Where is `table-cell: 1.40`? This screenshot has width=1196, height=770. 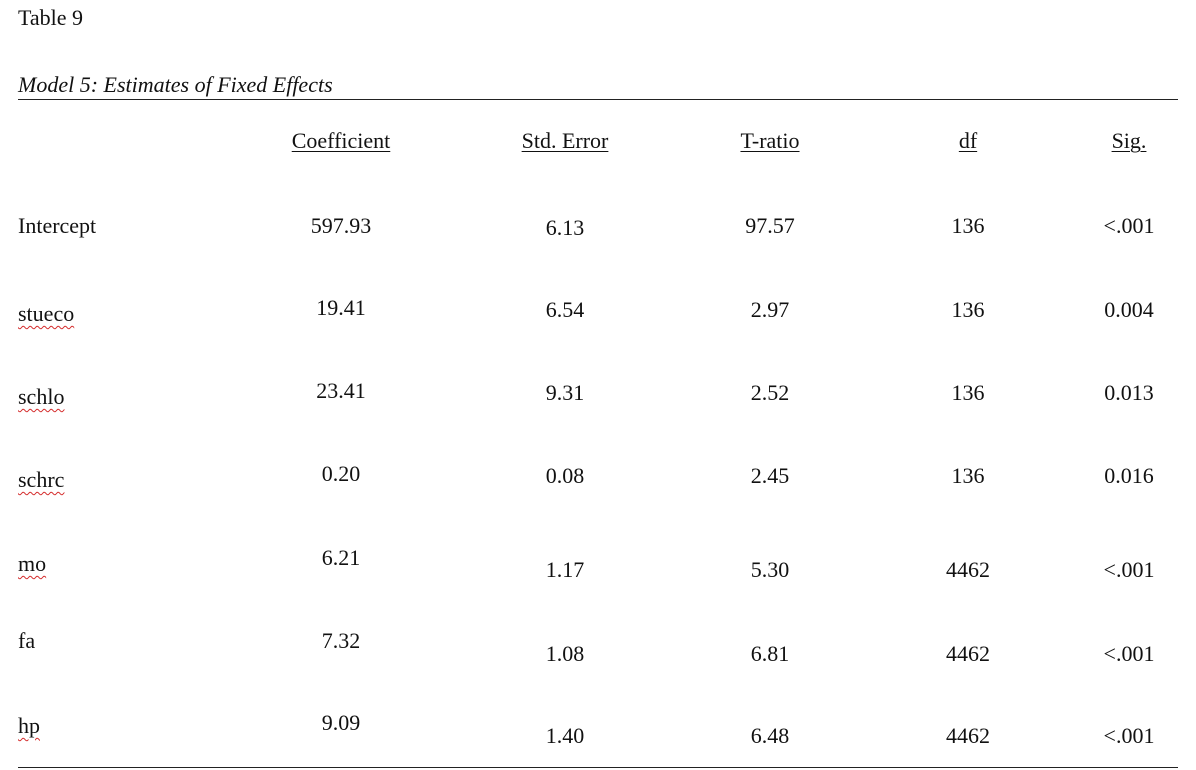 table-cell: 1.40 is located at coordinates (565, 735).